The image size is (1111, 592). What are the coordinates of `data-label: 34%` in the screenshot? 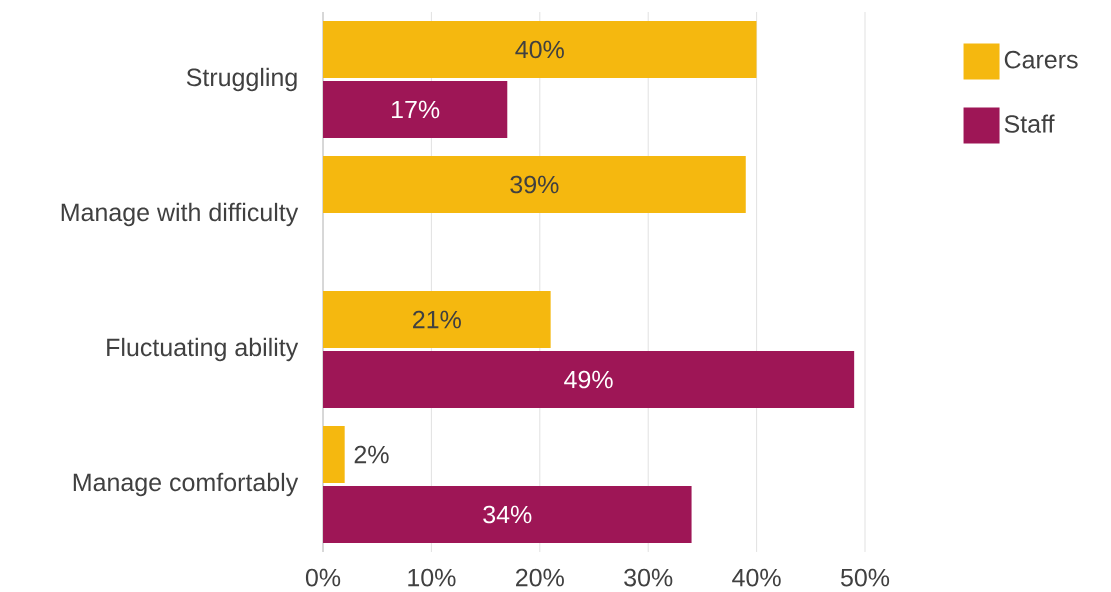 It's located at (507, 514).